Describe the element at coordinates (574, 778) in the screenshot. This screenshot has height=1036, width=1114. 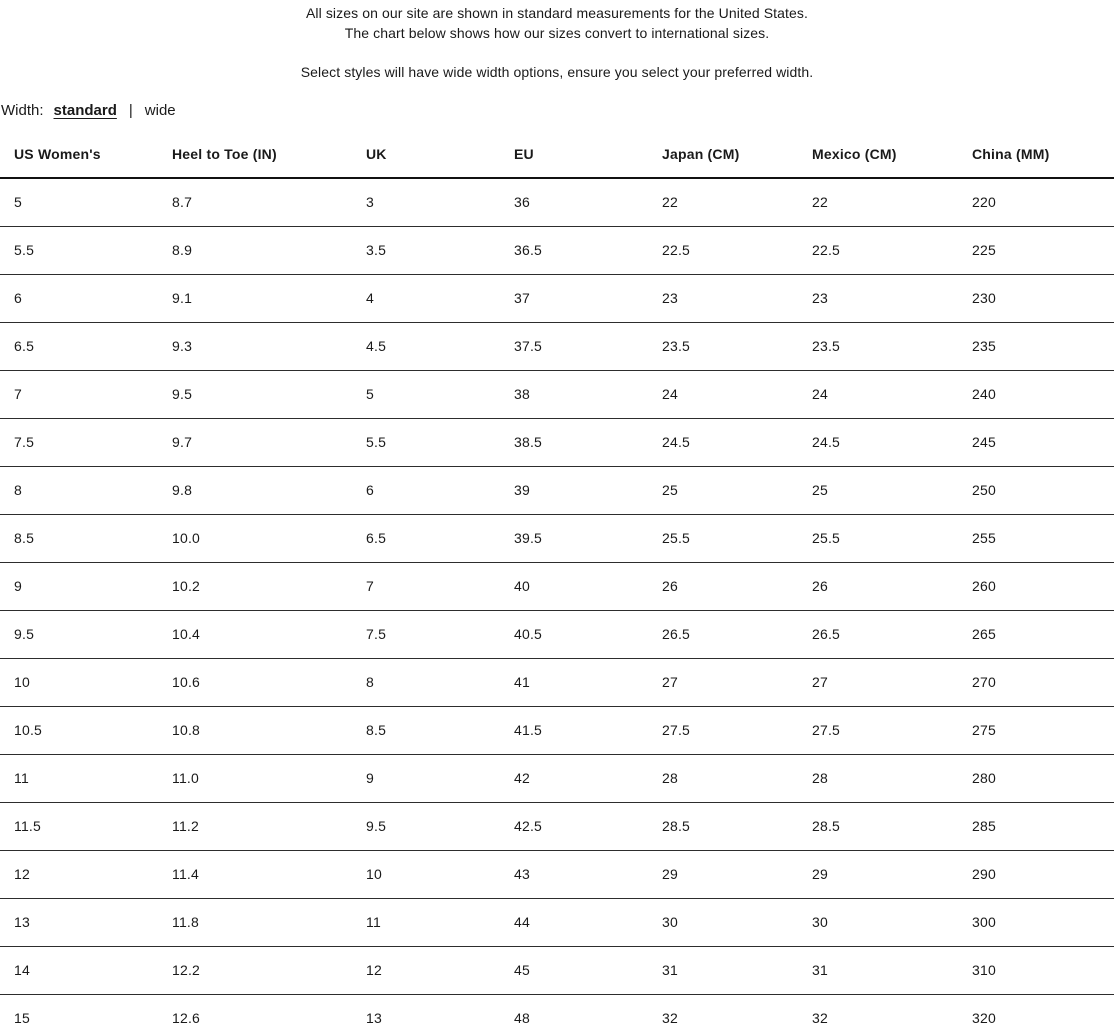
I see `table-cell: 42` at that location.